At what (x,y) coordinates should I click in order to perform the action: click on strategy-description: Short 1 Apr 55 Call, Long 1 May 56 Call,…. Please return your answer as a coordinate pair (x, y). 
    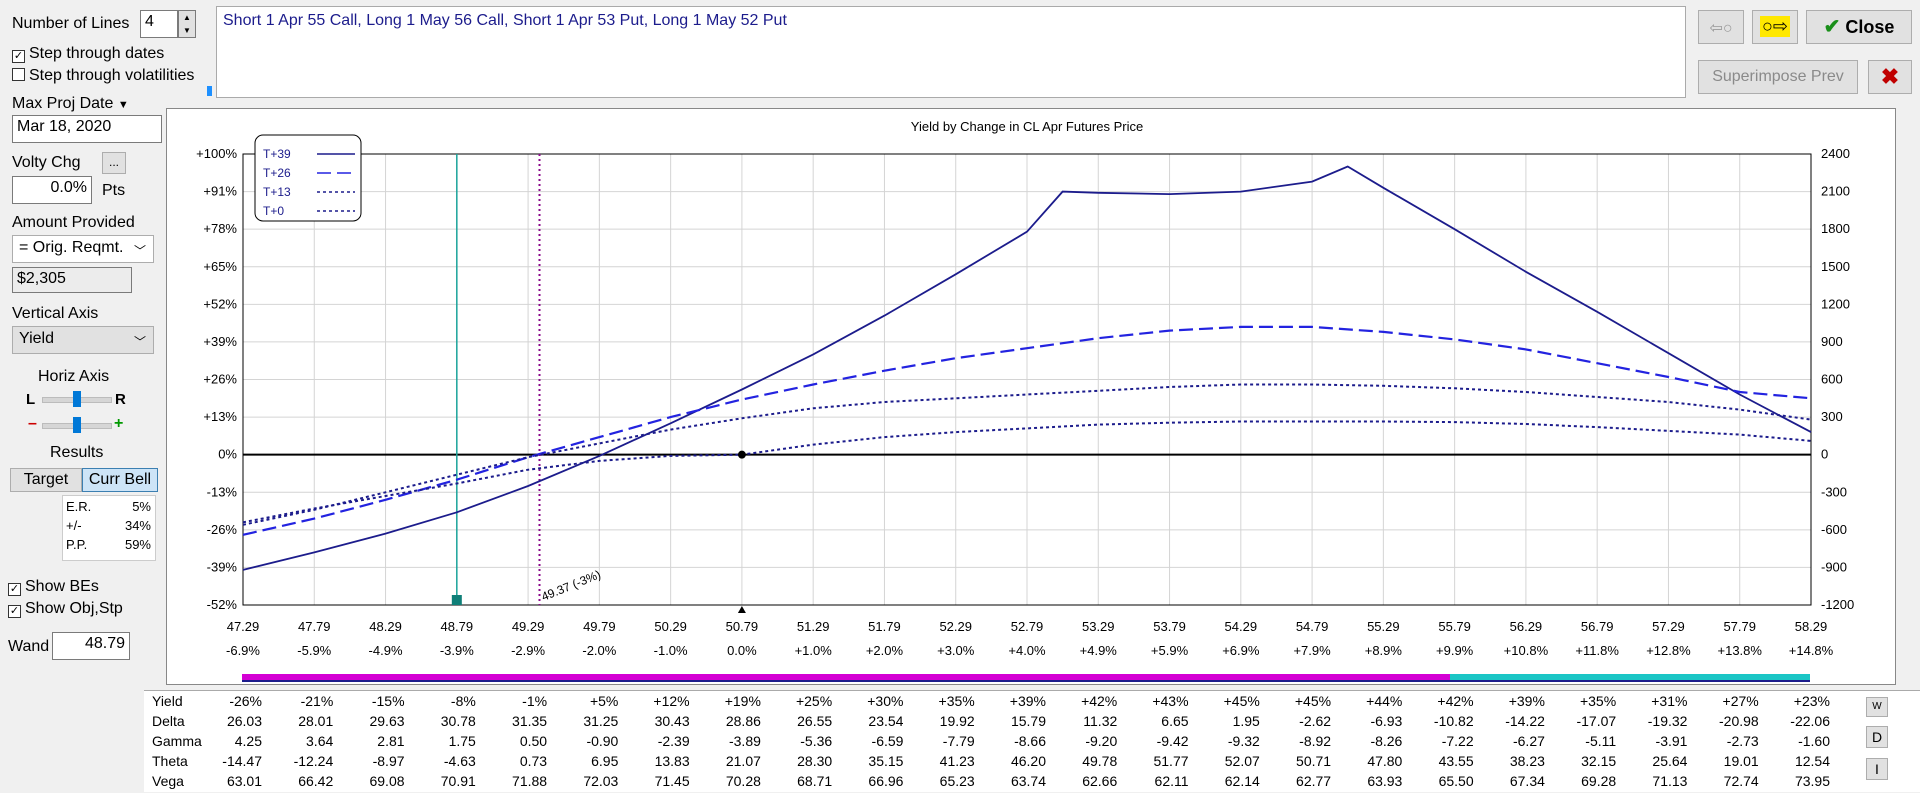
    Looking at the image, I should click on (505, 20).